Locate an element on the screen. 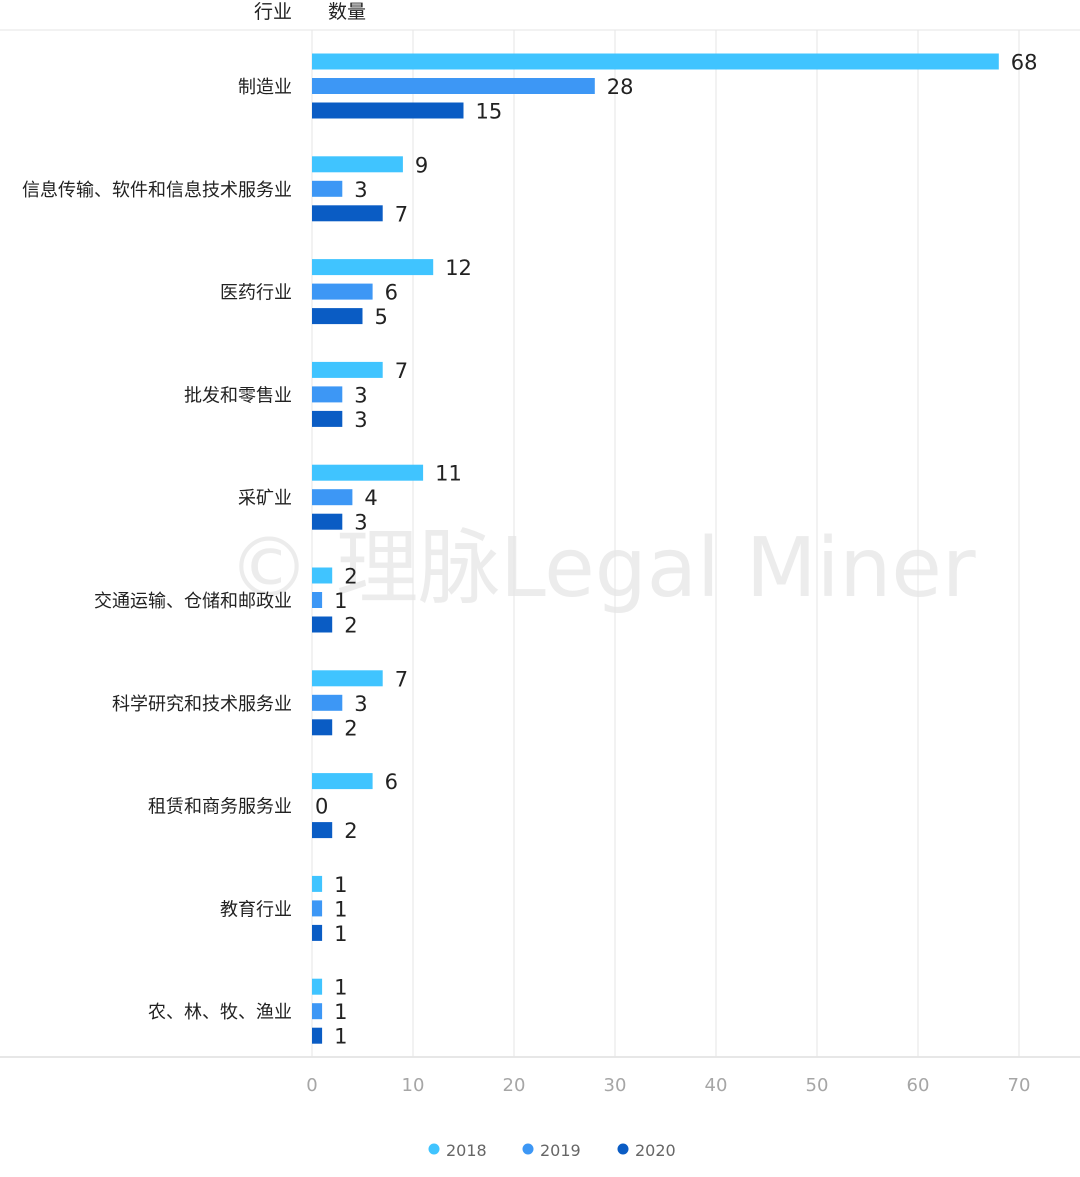  category-label: 信息传输、软件和信息技术服务业 is located at coordinates (157, 190).